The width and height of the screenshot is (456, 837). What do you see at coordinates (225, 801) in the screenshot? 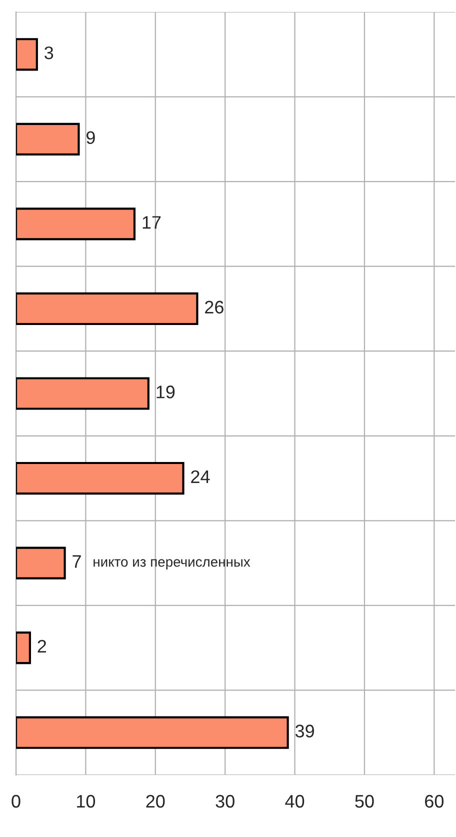
I see `x-tick-label: 30` at bounding box center [225, 801].